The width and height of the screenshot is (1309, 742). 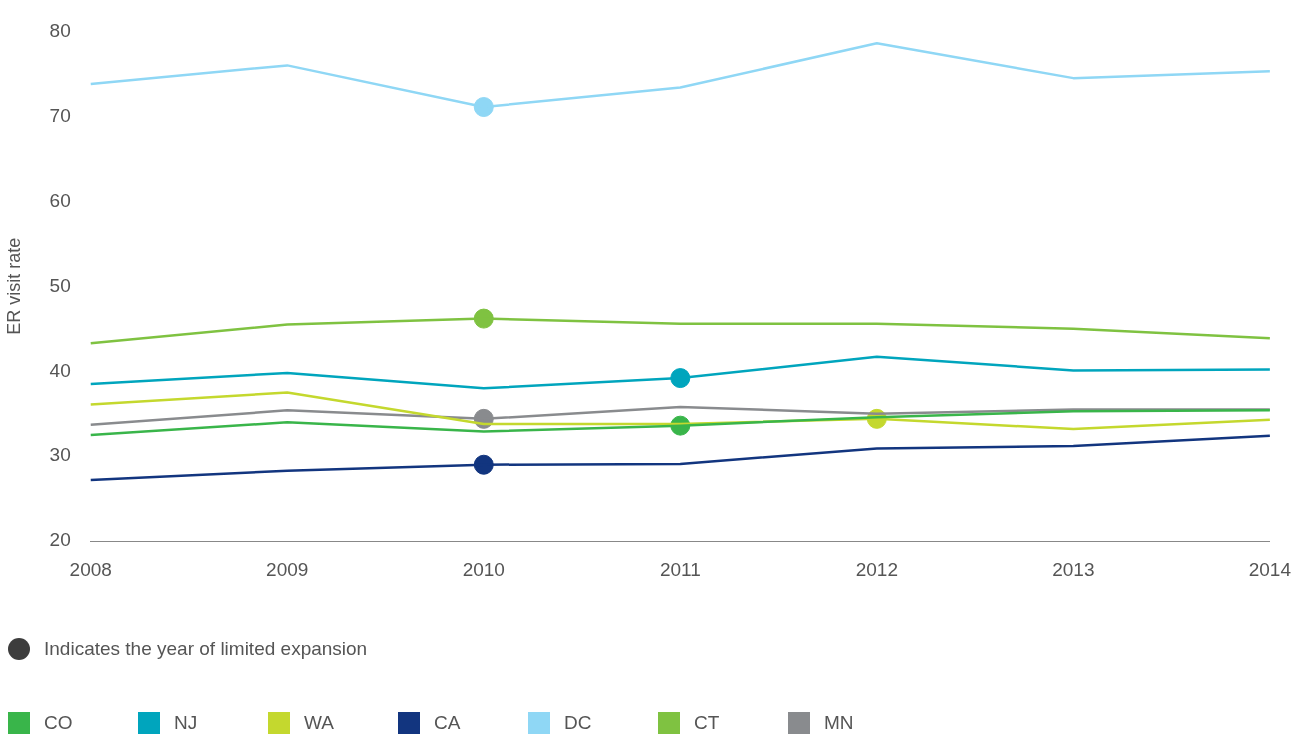 I want to click on x-tick-label: 2008, so click(x=90, y=569).